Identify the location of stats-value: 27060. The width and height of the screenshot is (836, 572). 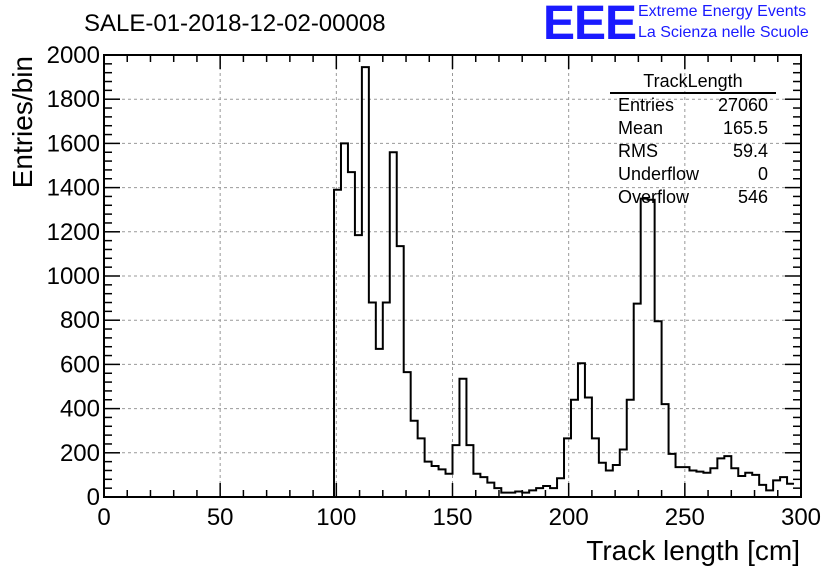
(742, 105).